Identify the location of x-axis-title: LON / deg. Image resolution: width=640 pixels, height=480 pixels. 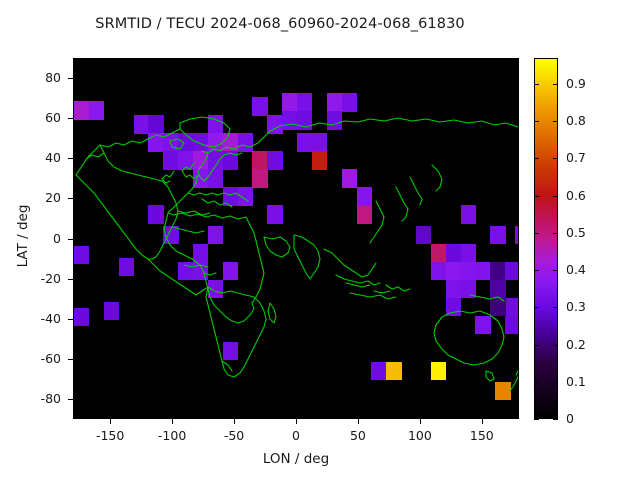
(296, 459).